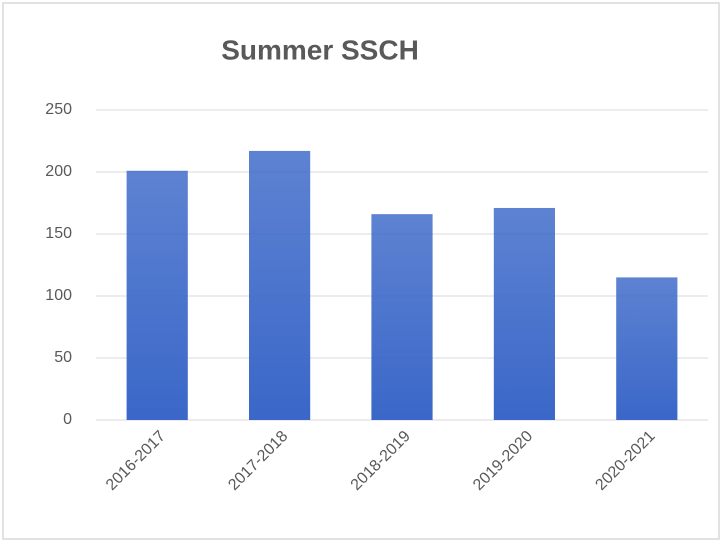 This screenshot has width=724, height=544. Describe the element at coordinates (63, 357) in the screenshot. I see `y-tick-label: 50` at that location.